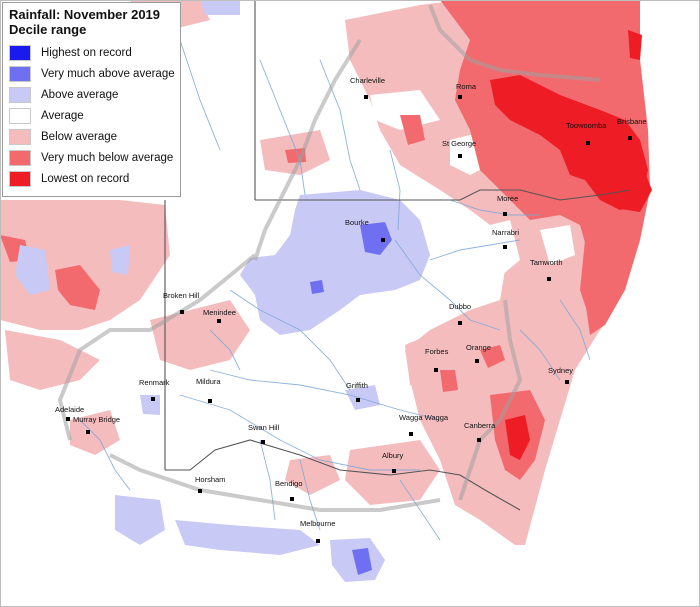 This screenshot has height=607, width=700. Describe the element at coordinates (393, 455) in the screenshot. I see `town-label: Albury` at that location.